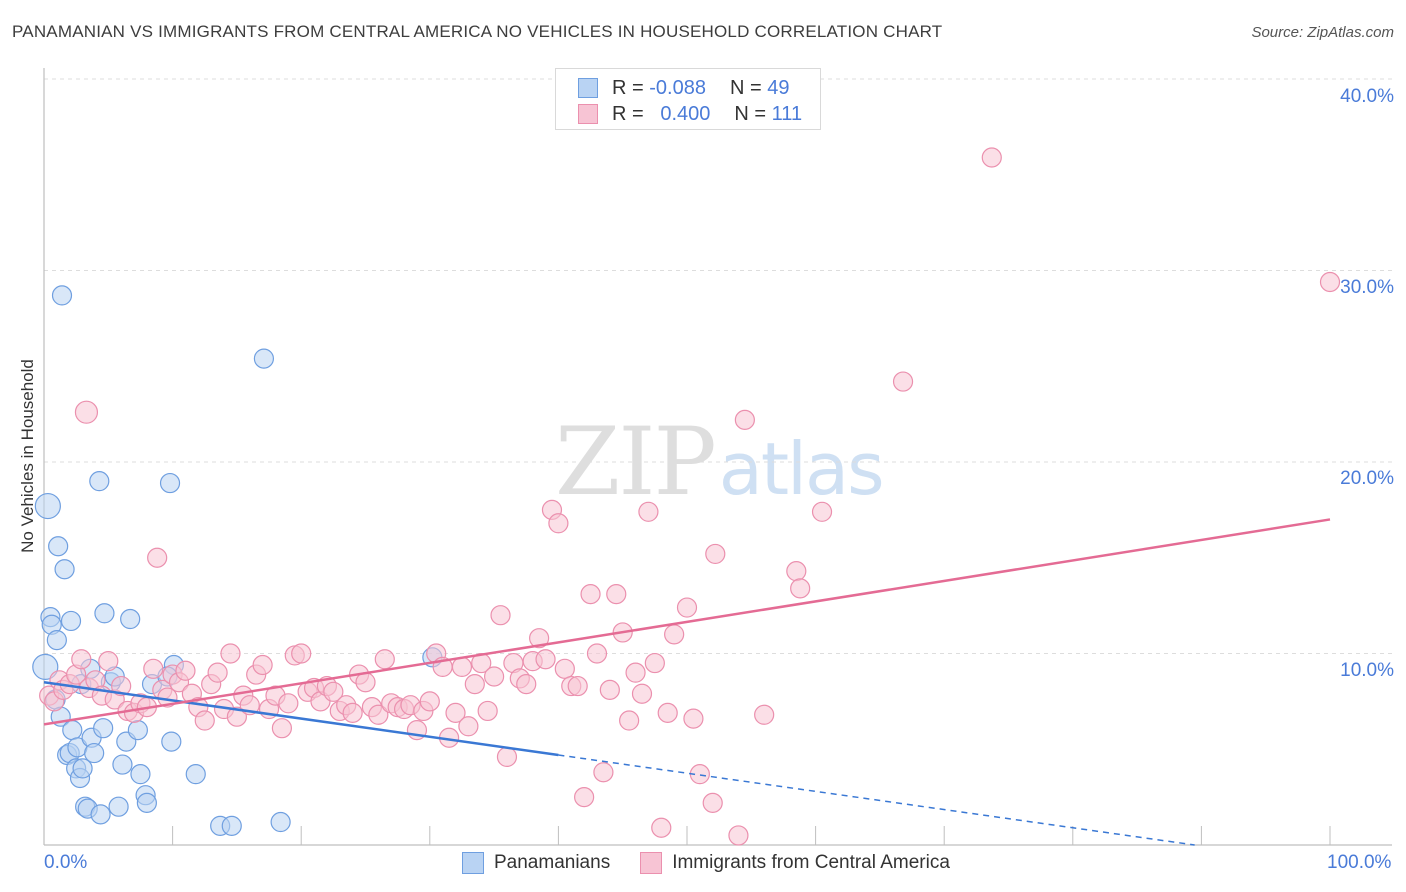 This screenshot has width=1406, height=892. What do you see at coordinates (677, 87) in the screenshot?
I see `legend-r-value: -0.088` at bounding box center [677, 87].